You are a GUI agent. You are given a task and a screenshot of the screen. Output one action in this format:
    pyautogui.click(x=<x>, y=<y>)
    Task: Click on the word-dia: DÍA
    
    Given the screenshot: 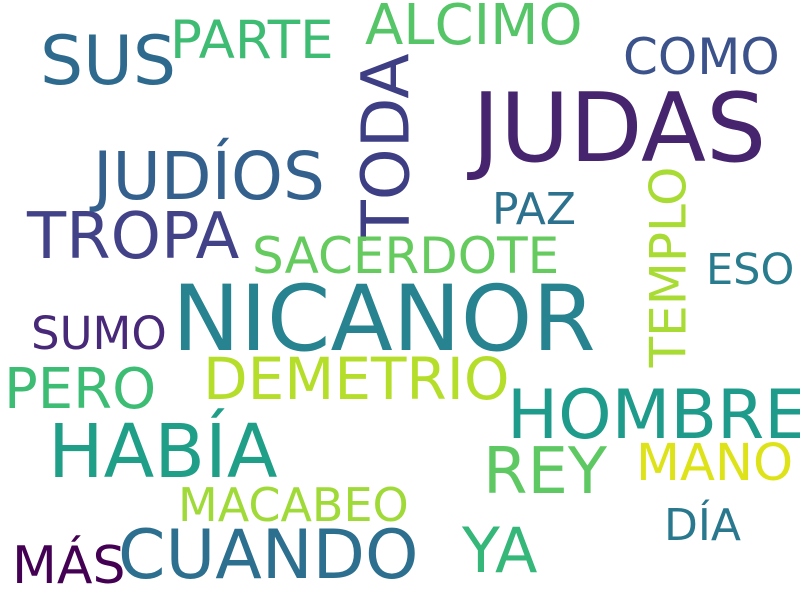 What is the action you would take?
    pyautogui.click(x=702, y=525)
    